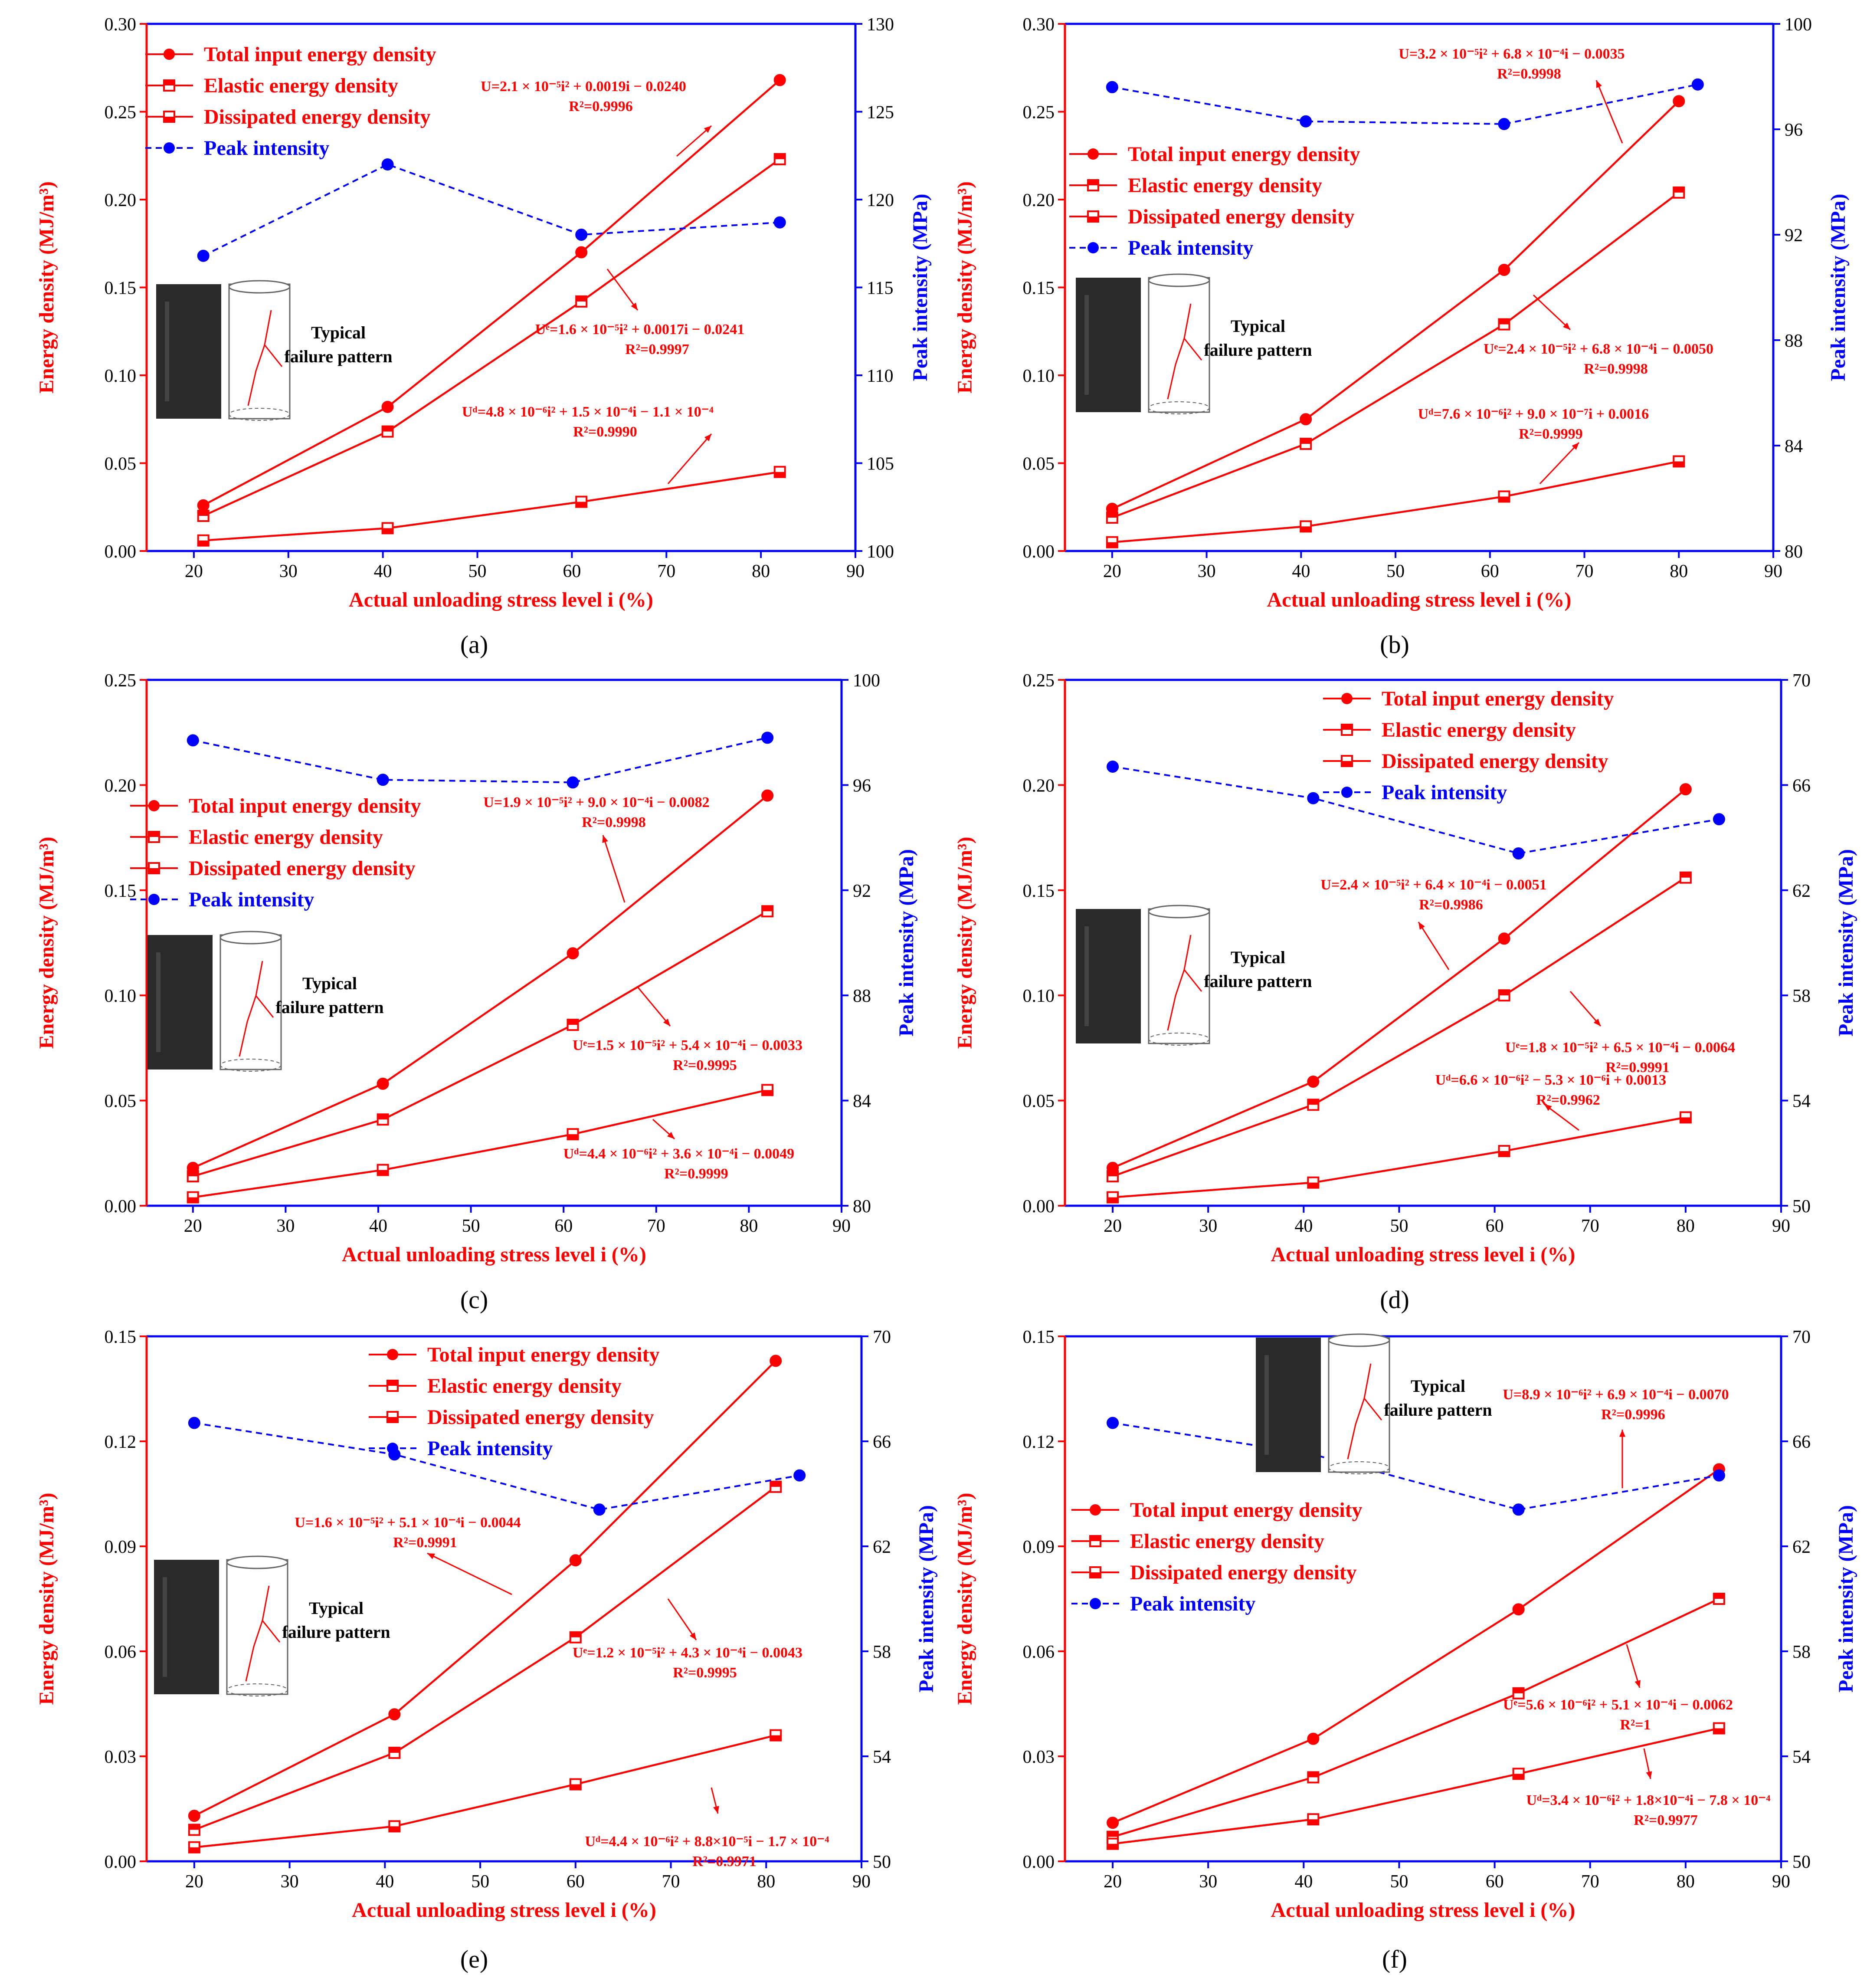 This screenshot has height=1988, width=1867. I want to click on fit-equation: Uᵉ=1.8 × 10⁻⁵i² + 6.5 × 10⁻⁴i − 0.0064, so click(1620, 1048).